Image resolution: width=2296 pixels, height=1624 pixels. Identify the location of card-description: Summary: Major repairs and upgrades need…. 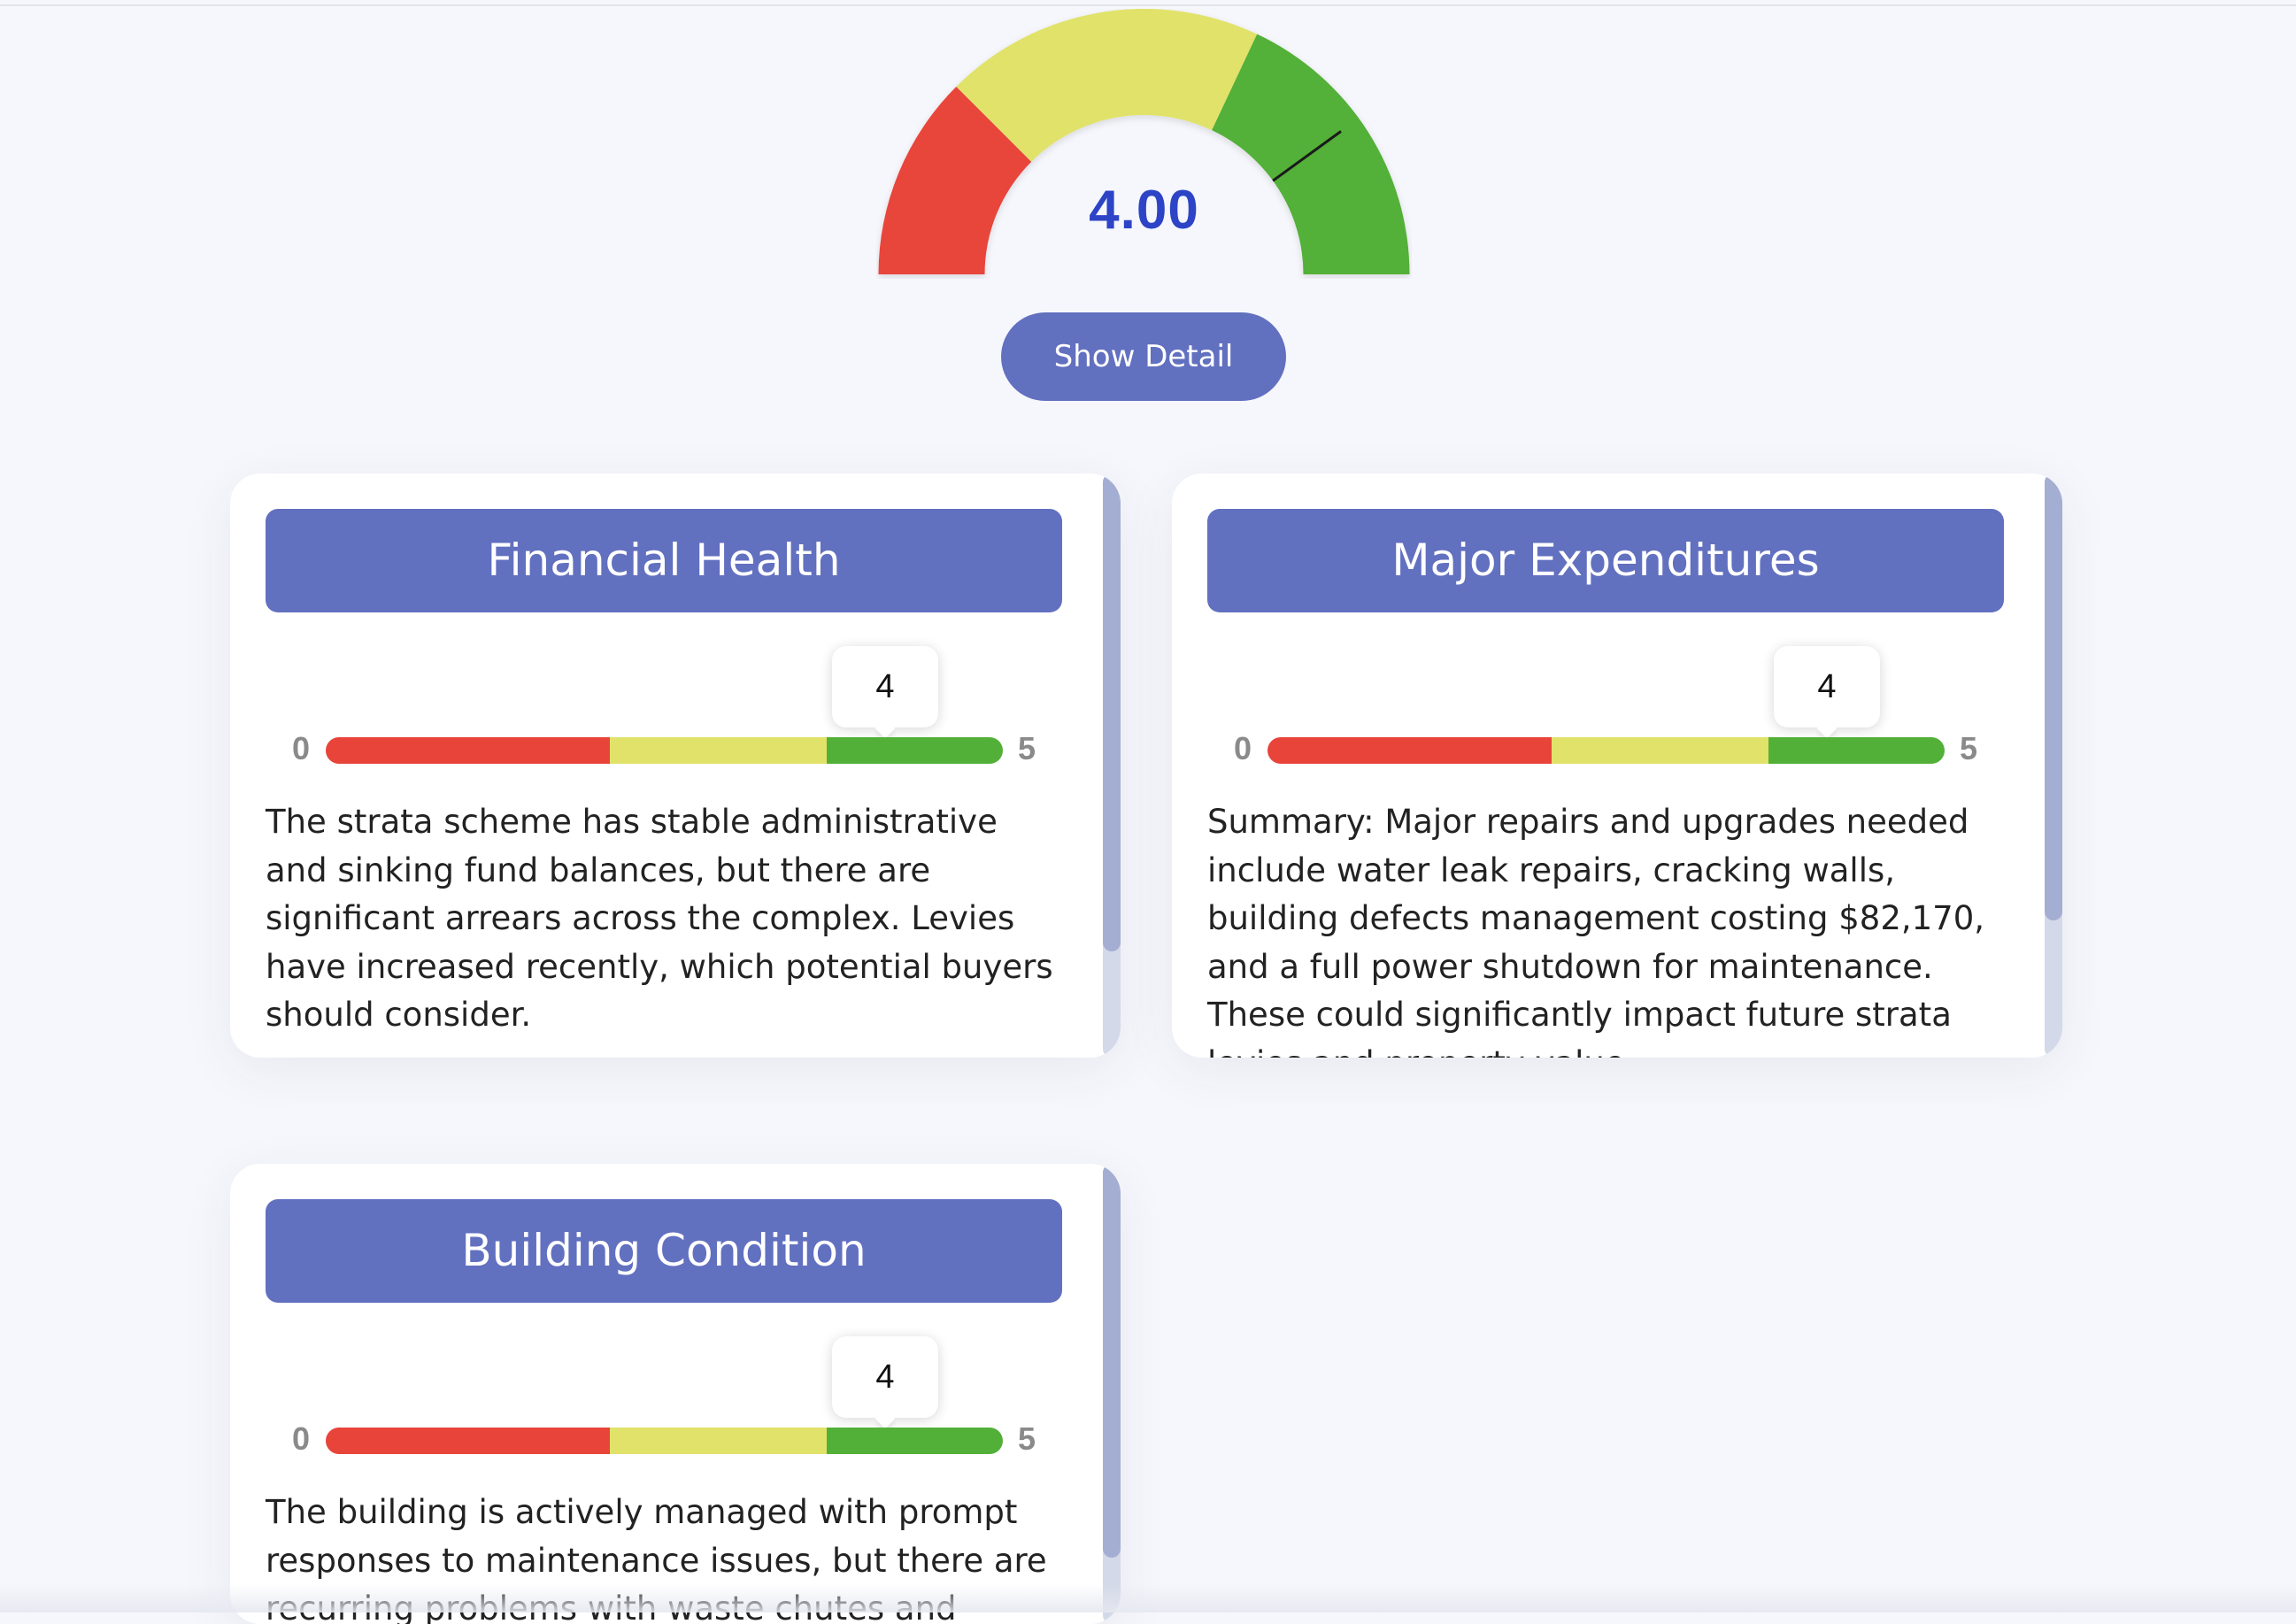
(1596, 930).